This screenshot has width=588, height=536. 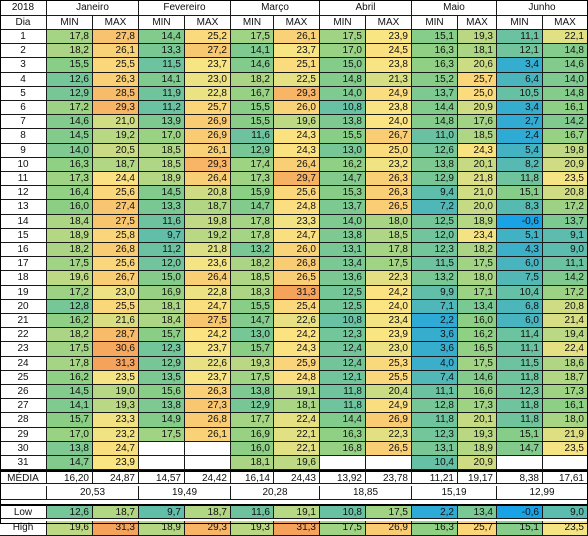 I want to click on temperature-cell: 17,6, so click(x=477, y=122).